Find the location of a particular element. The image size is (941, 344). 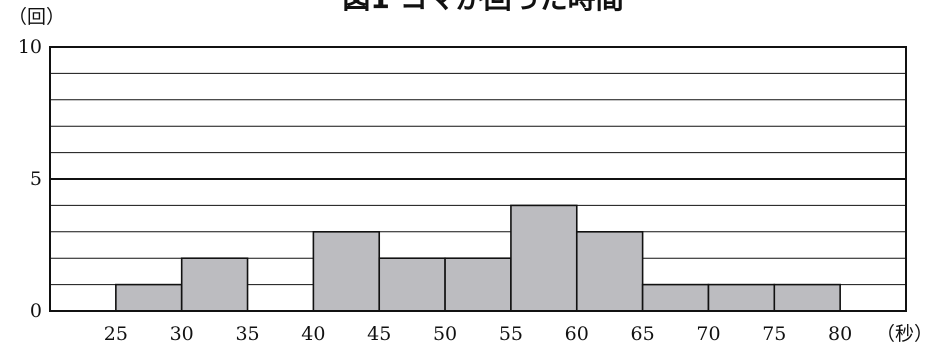

x-tick-label: 25 is located at coordinates (116, 333).